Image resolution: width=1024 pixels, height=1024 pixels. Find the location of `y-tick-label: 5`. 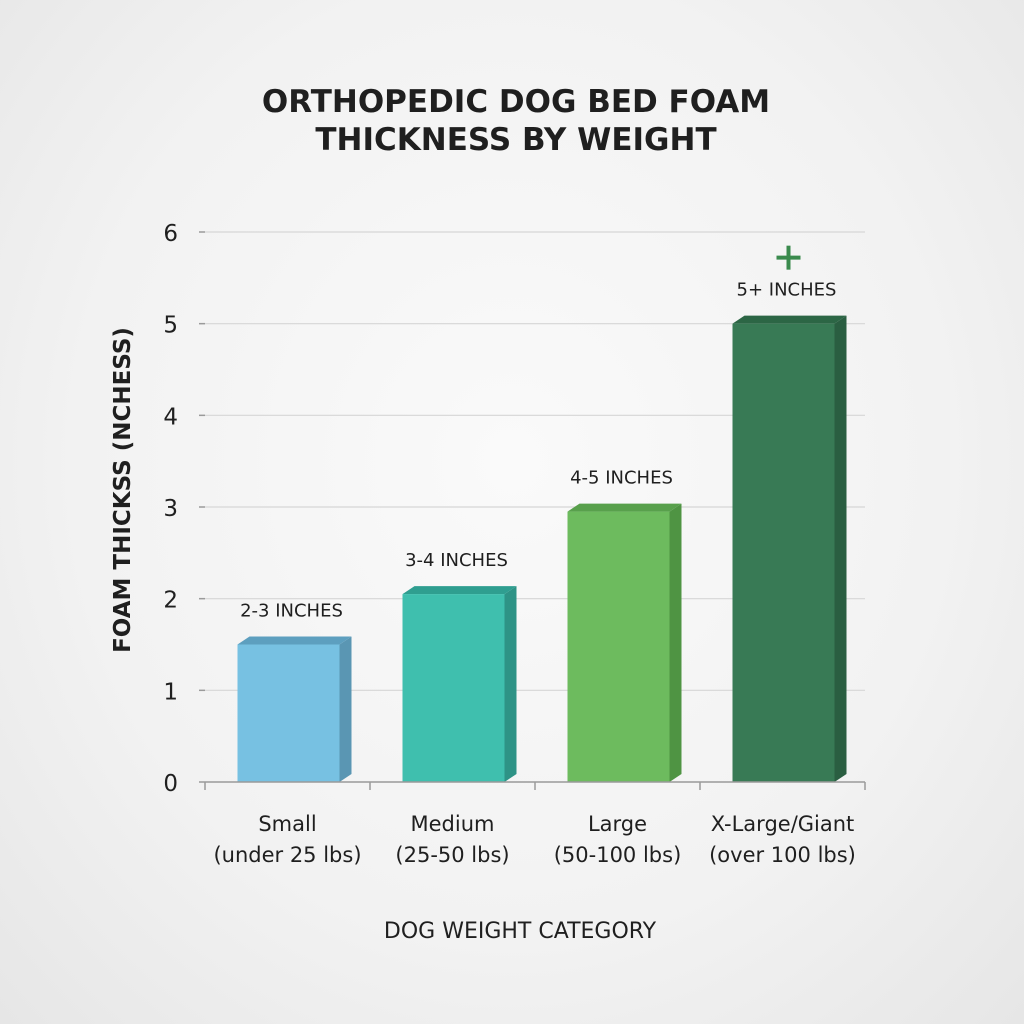

y-tick-label: 5 is located at coordinates (170, 326).